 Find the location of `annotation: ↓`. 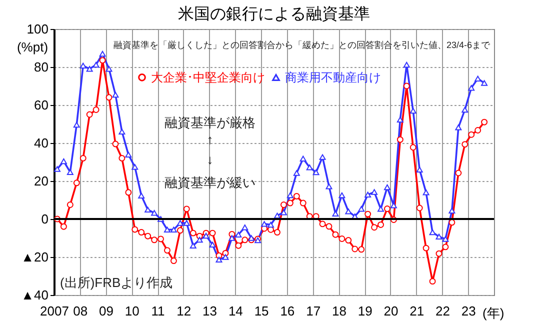

annotation: ↓ is located at coordinates (210, 159).